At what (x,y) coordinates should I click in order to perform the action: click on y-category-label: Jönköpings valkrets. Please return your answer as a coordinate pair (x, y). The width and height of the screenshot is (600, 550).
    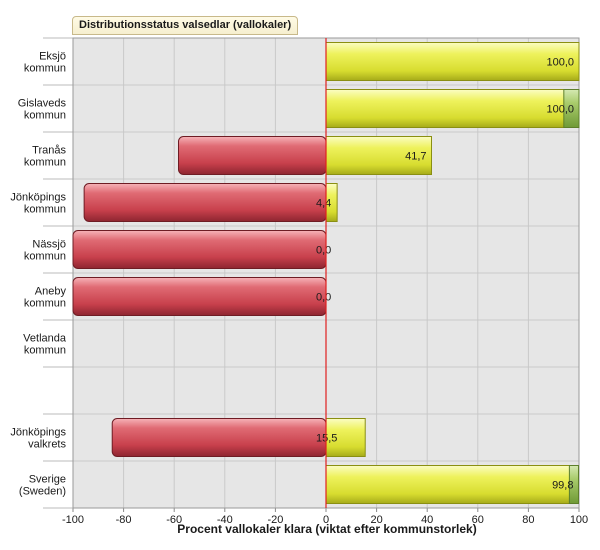
    Looking at the image, I should click on (38, 439).